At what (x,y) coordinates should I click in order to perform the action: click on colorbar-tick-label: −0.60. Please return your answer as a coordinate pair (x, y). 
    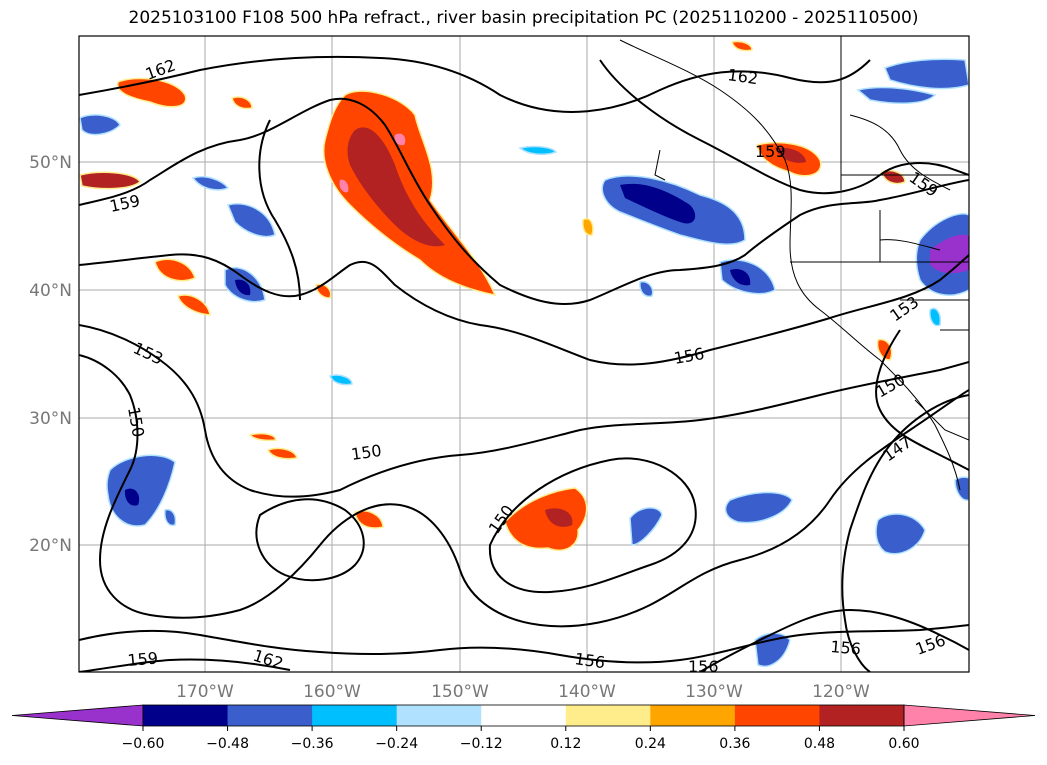
    Looking at the image, I should click on (143, 744).